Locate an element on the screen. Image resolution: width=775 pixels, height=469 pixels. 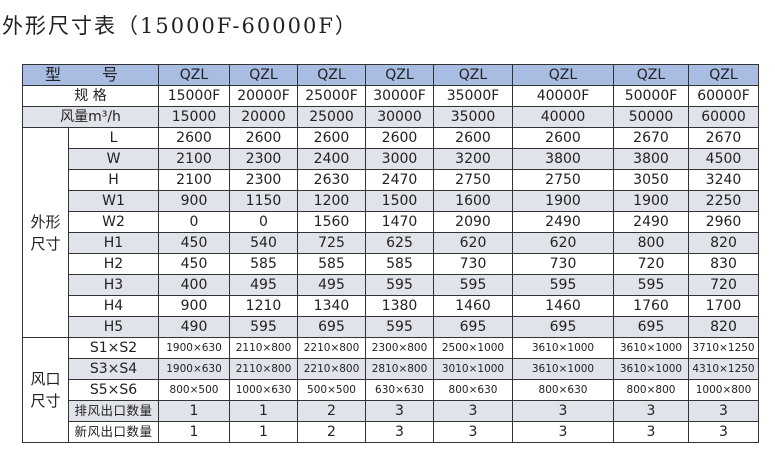
table-cell: 20000F is located at coordinates (263, 96).